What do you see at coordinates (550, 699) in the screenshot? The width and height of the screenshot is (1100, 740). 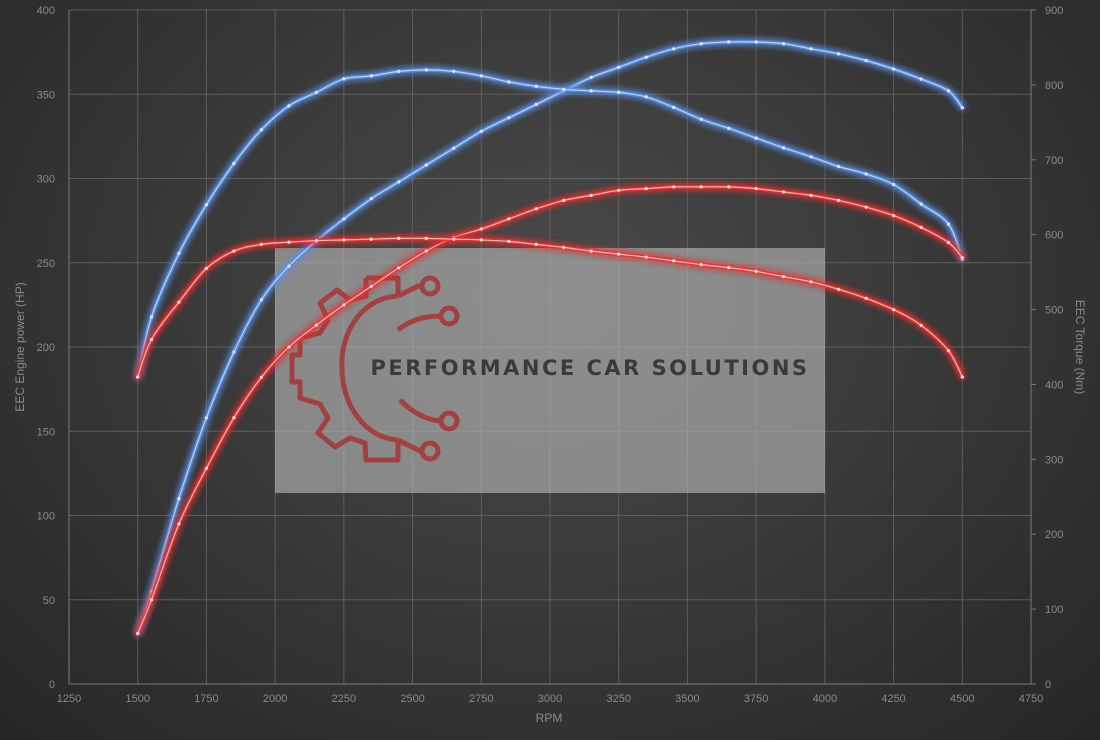 I see `x-tick-label: 3000` at bounding box center [550, 699].